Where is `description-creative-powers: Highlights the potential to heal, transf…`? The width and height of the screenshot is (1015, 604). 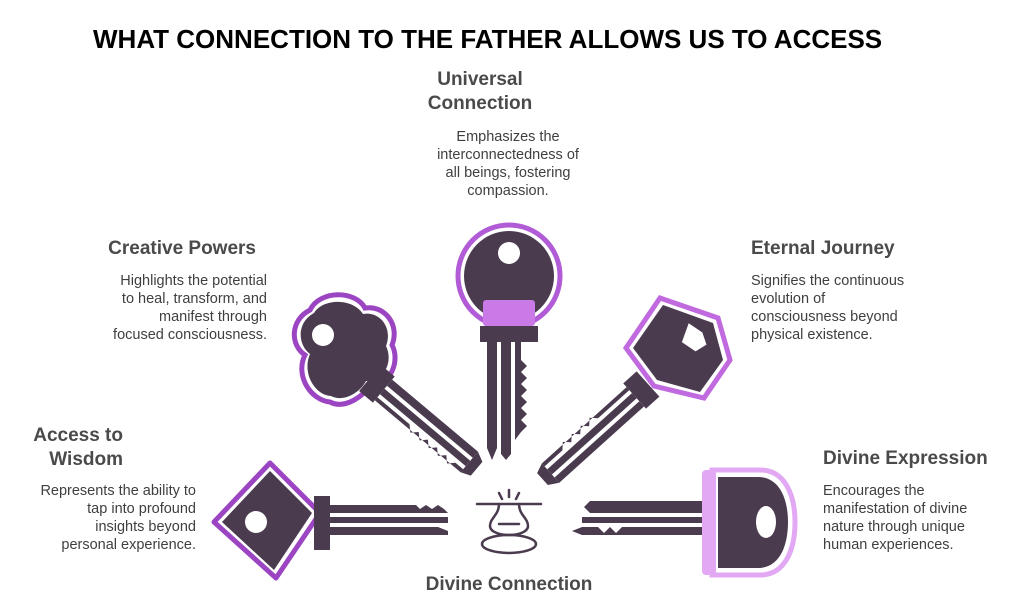 description-creative-powers: Highlights the potential to heal, transf… is located at coordinates (190, 308).